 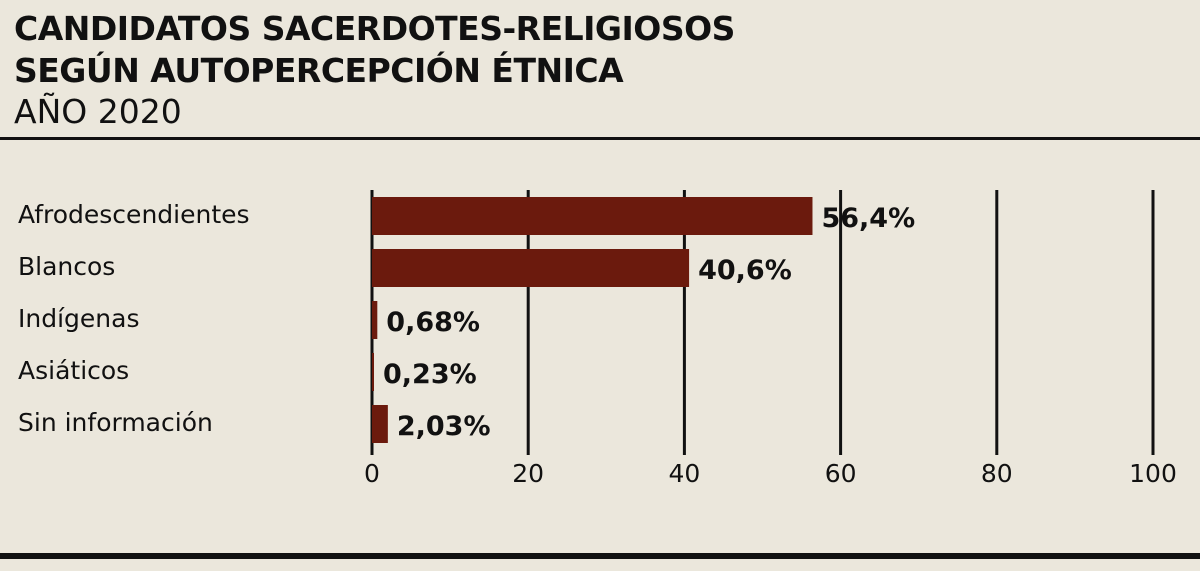 I want to click on category-label: Asiáticos, so click(x=73, y=370).